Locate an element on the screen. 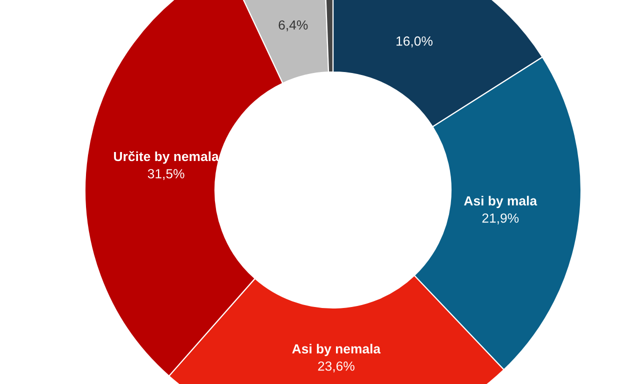  data-label: 6,4% is located at coordinates (293, 26).